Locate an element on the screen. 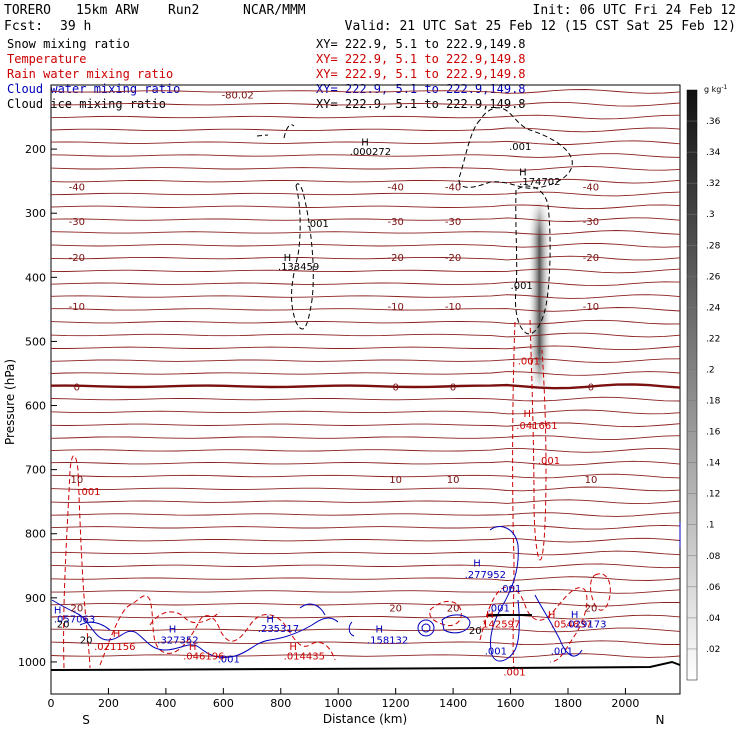 This screenshot has width=740, height=740. rain-contour-column is located at coordinates (529, 494).